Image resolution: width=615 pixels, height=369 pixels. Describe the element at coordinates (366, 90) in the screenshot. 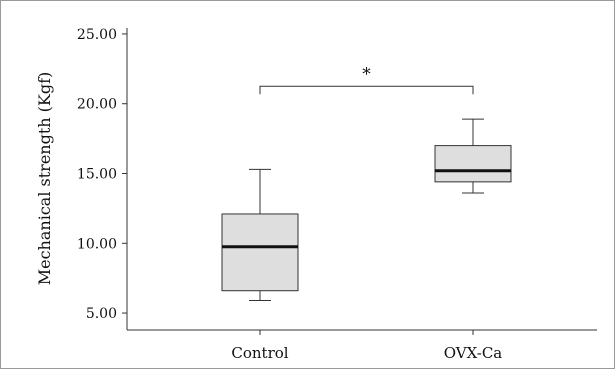

I see `significance-line` at that location.